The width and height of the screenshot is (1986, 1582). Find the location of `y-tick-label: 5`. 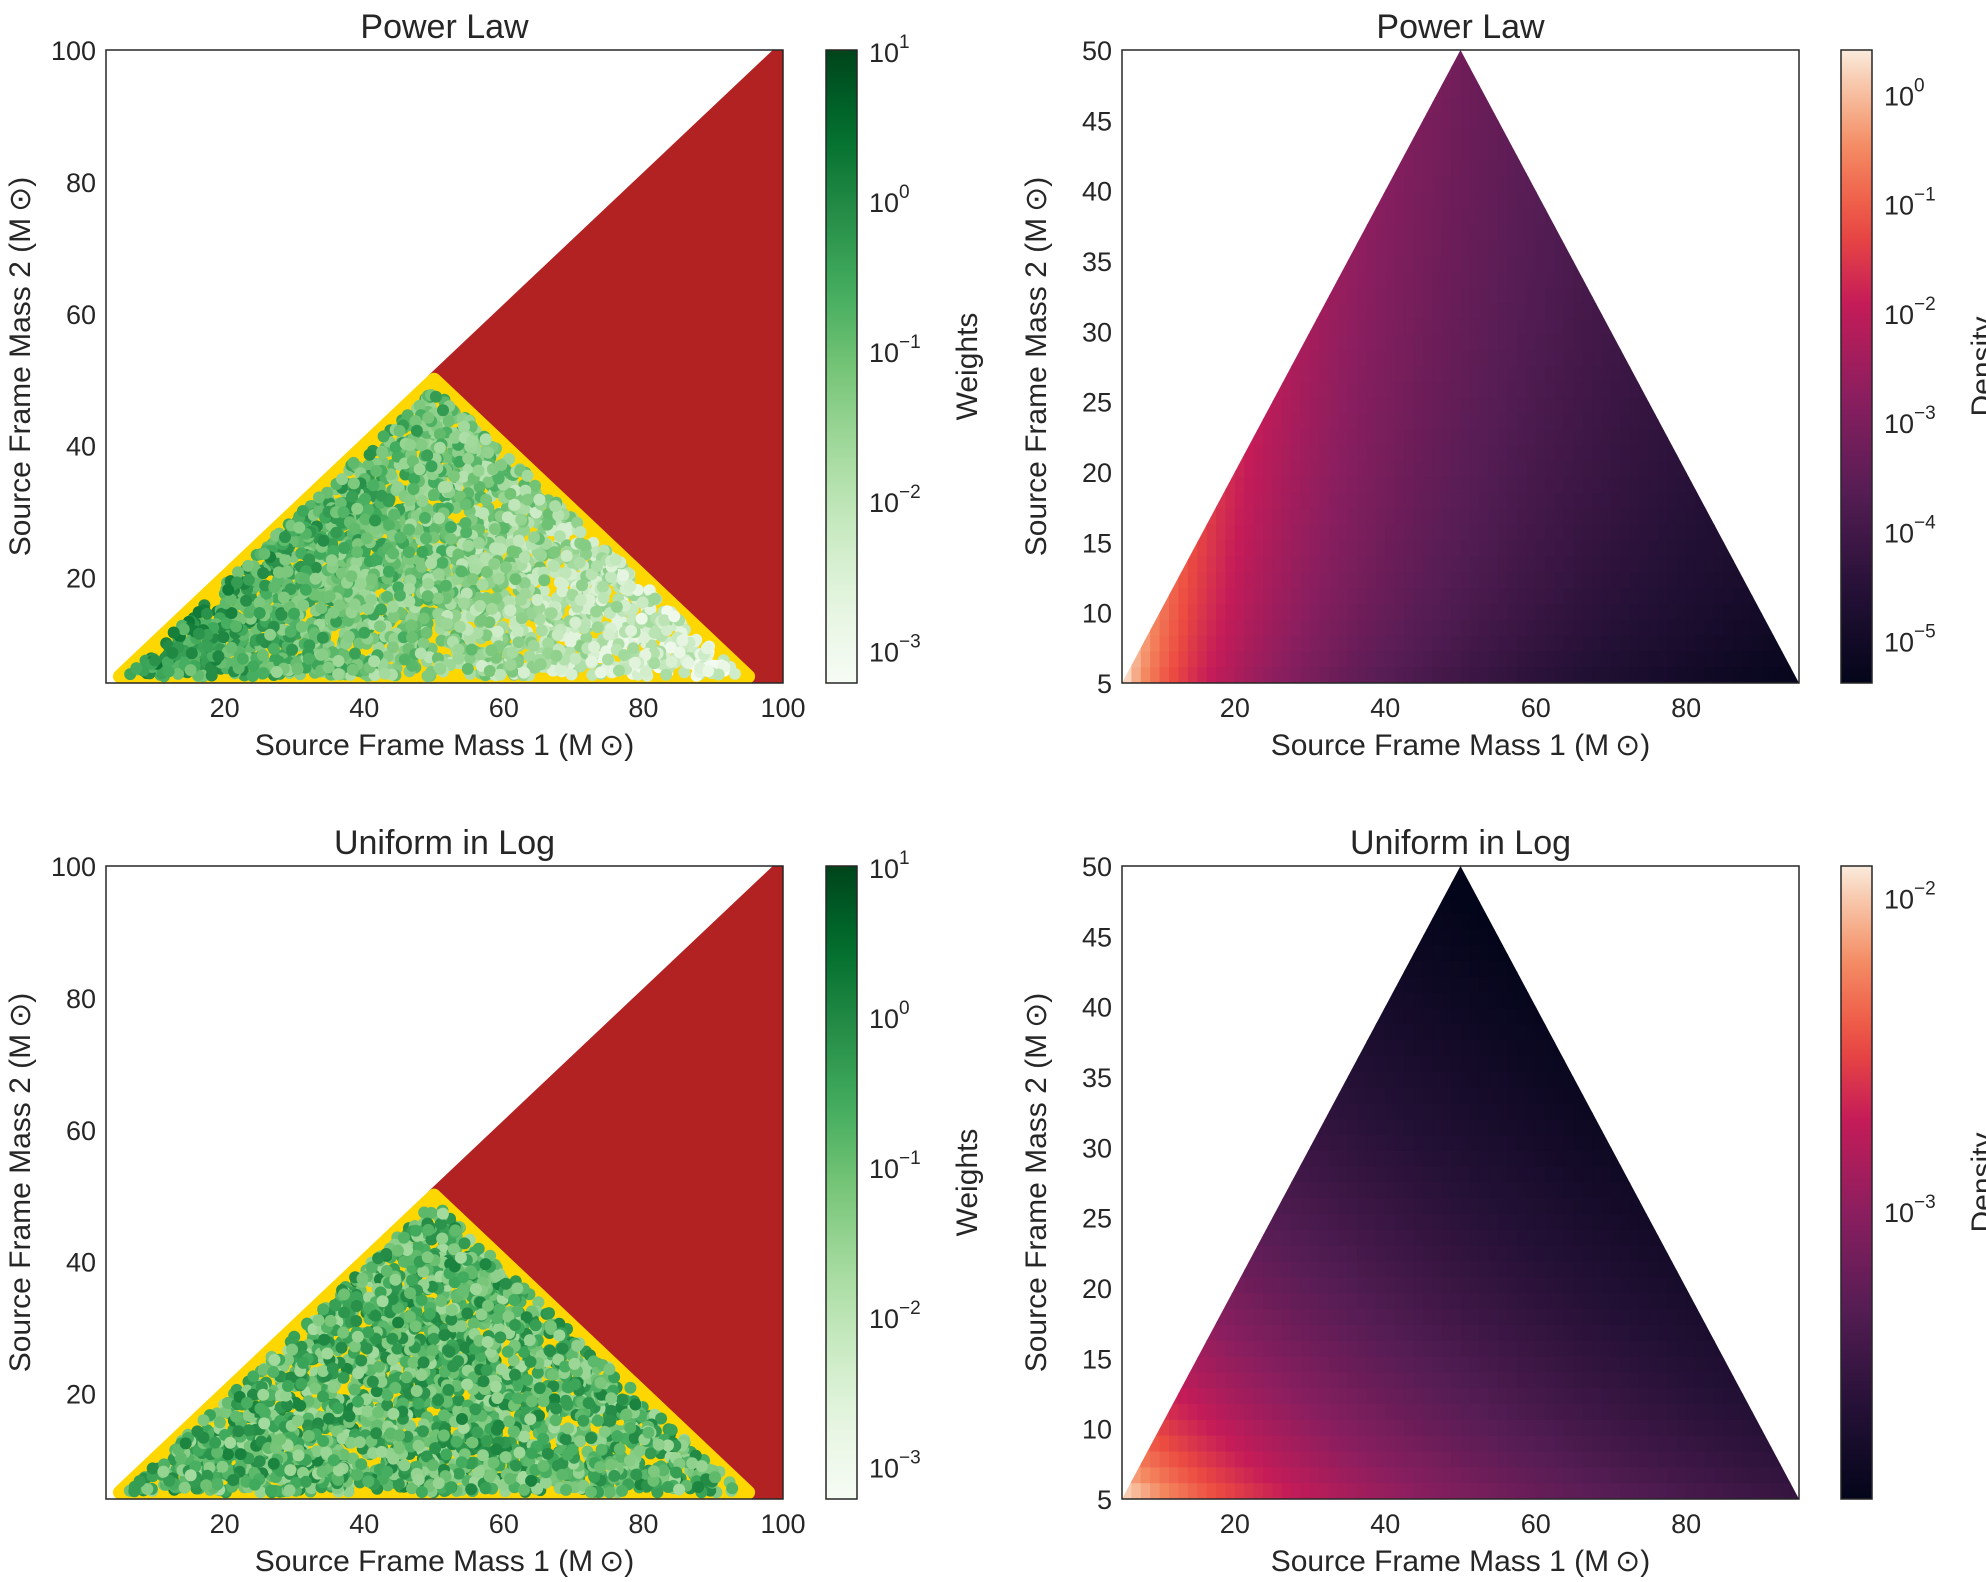

y-tick-label: 5 is located at coordinates (1104, 684).